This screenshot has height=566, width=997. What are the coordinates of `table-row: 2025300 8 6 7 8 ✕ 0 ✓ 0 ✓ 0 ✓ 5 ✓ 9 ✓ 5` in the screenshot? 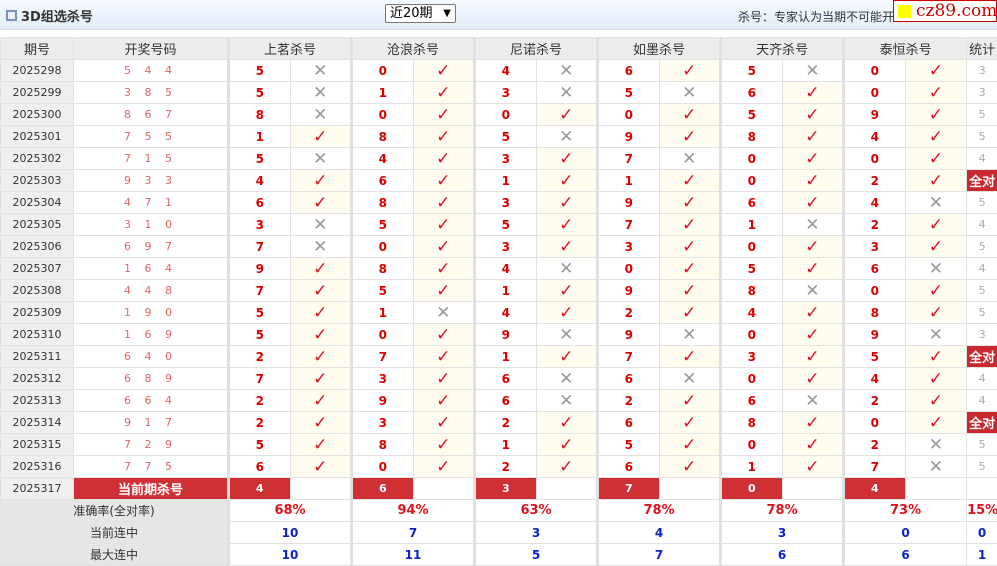 It's located at (498, 114).